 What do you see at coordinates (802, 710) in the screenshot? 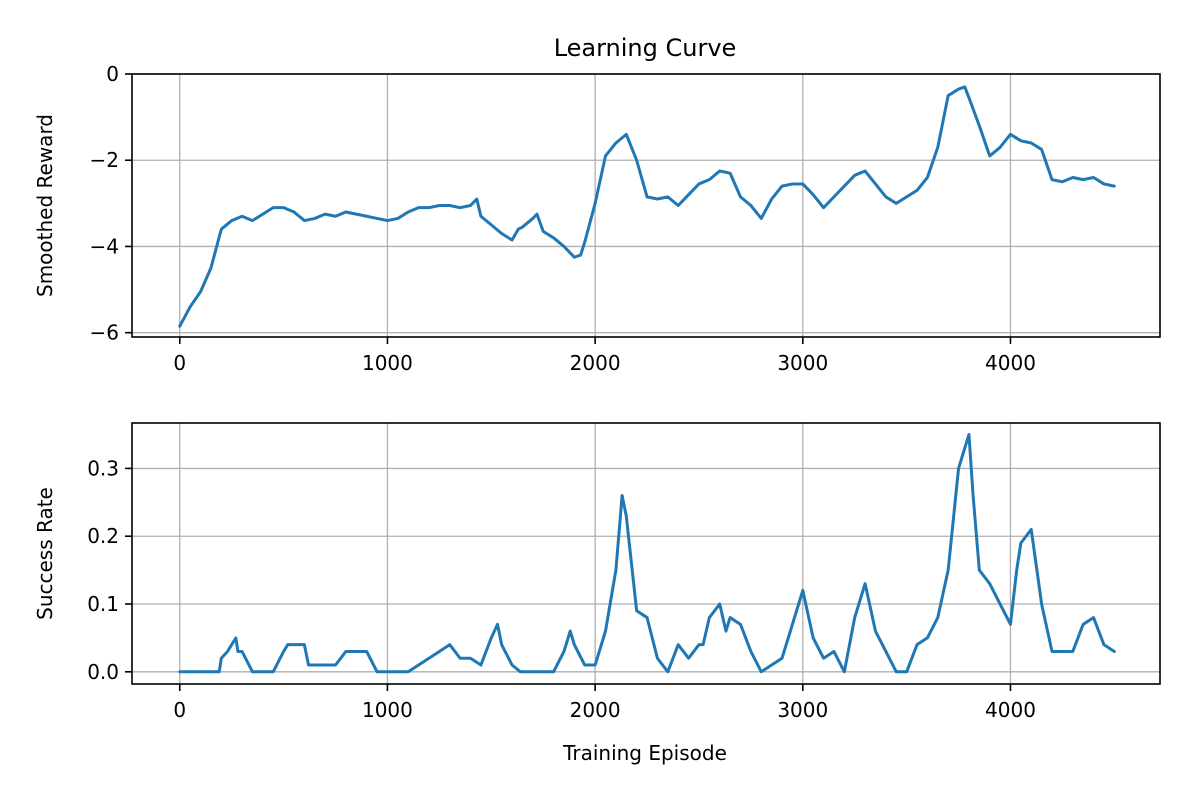
I see `success-rate-x-tick-label: 3000` at bounding box center [802, 710].